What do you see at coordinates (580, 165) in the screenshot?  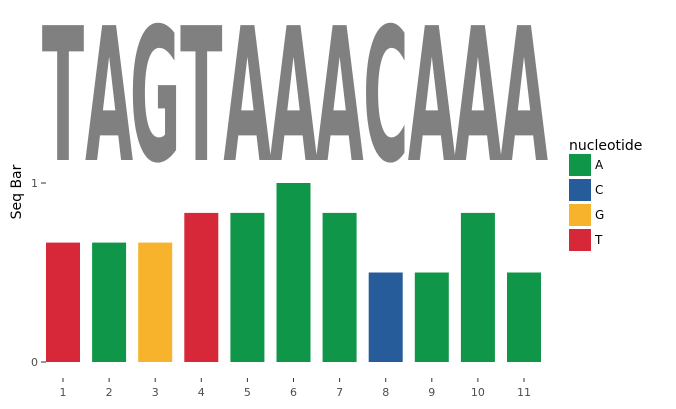 I see `legend-swatch-A` at bounding box center [580, 165].